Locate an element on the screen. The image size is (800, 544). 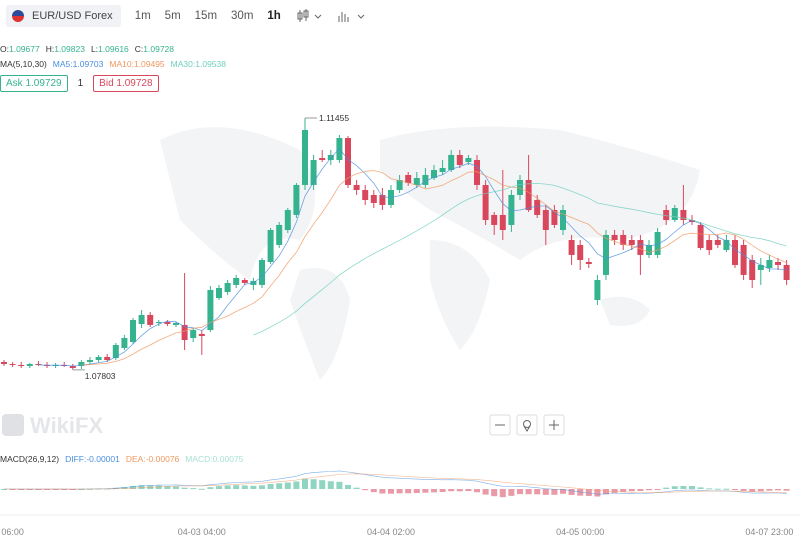
macd-item-value: 0.00075 is located at coordinates (228, 459).